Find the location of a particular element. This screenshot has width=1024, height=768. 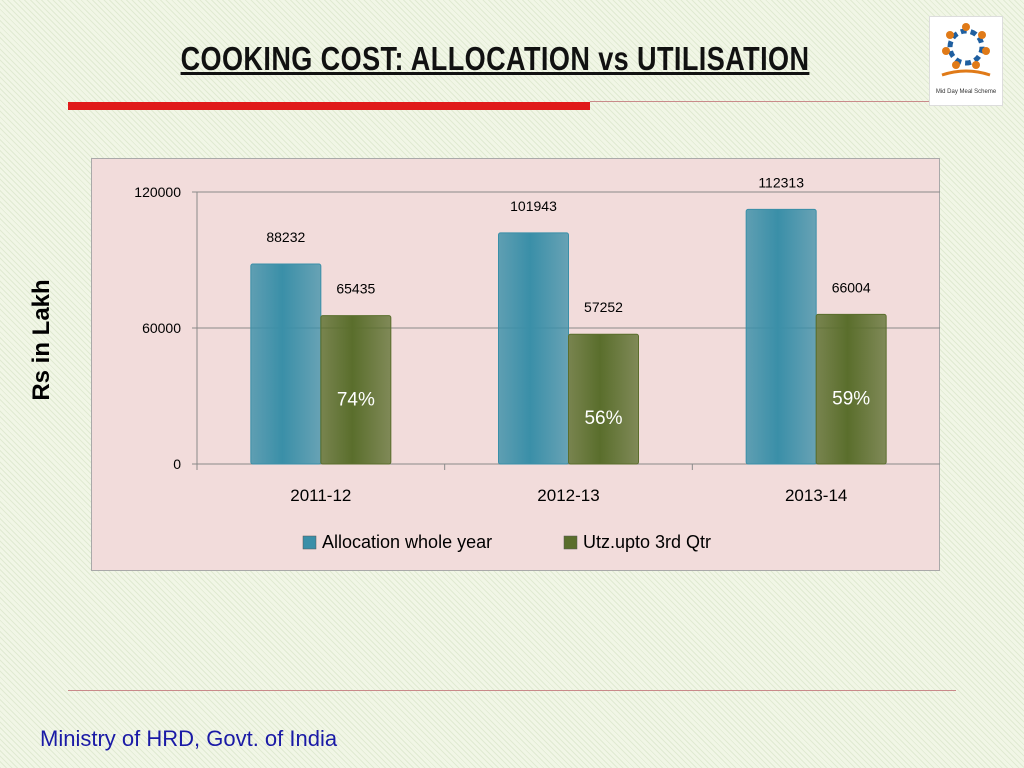

footer-text: Ministry of HRD, Govt. of India is located at coordinates (189, 738).